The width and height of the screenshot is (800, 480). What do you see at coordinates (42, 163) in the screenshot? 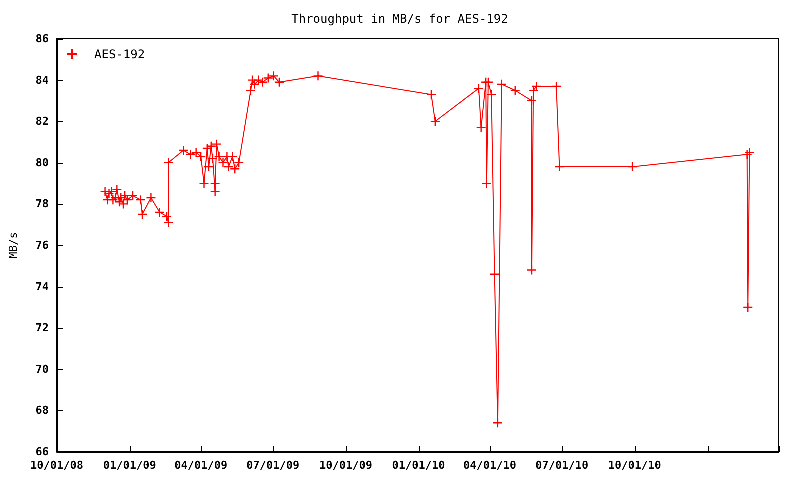
I see `y-tick-label: 80` at bounding box center [42, 163].